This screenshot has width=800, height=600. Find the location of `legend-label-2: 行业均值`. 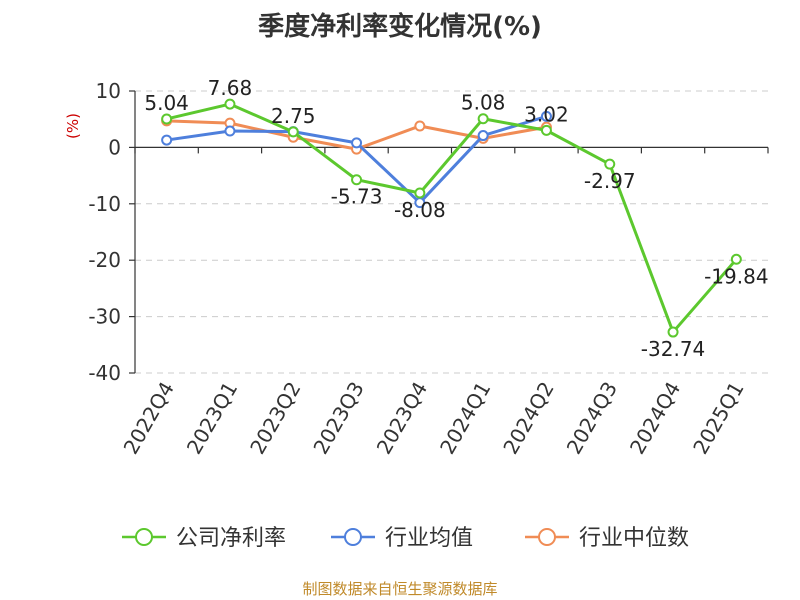

legend-label-2: 行业均值 is located at coordinates (429, 538).